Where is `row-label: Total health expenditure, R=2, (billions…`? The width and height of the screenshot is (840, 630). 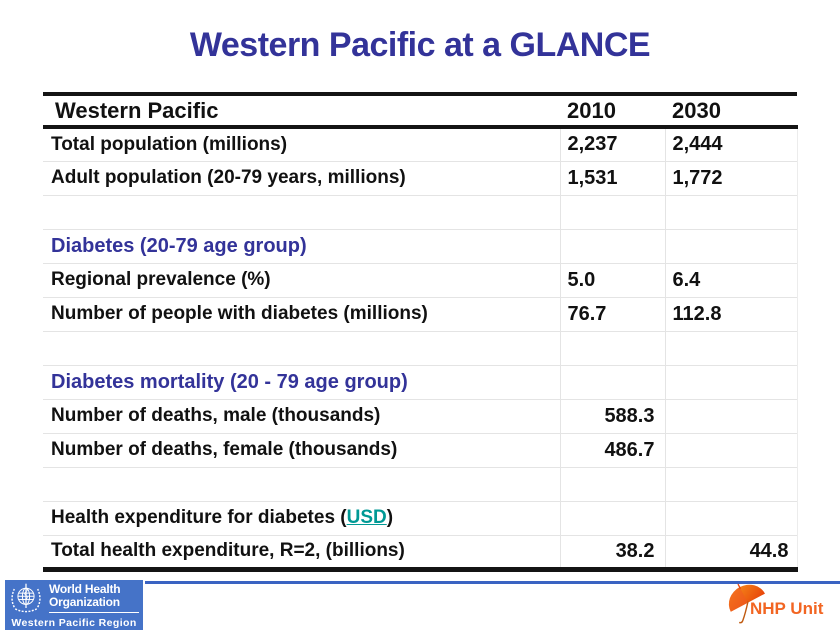 row-label: Total health expenditure, R=2, (billions… is located at coordinates (301, 551).